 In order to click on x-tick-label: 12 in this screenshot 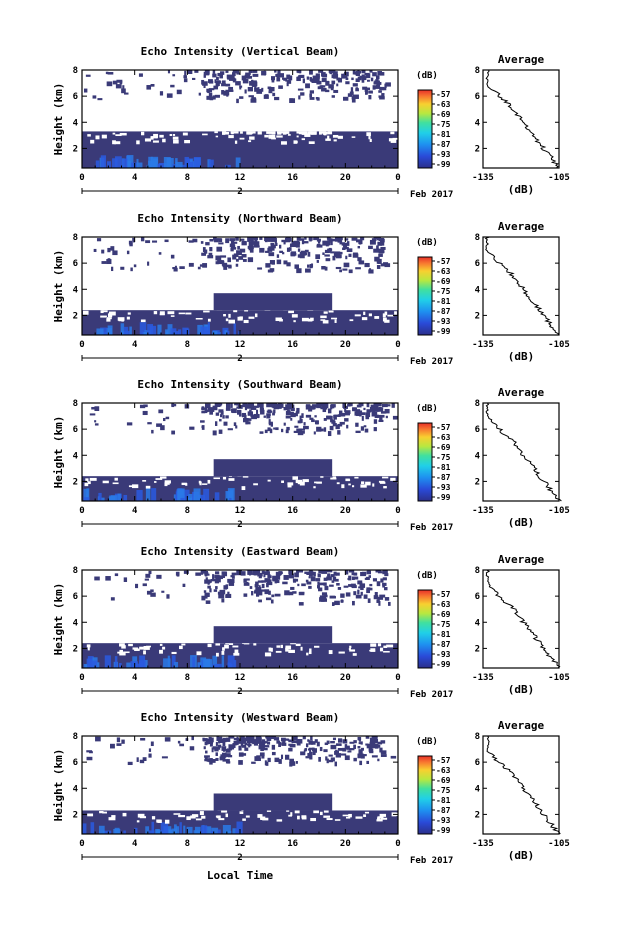, I will do `click(240, 678)`.